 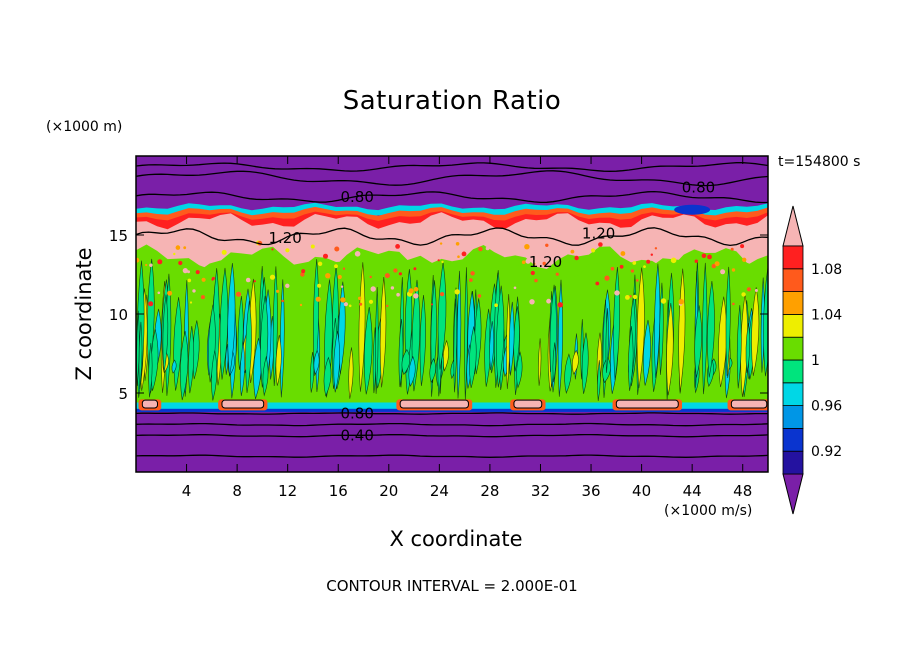 What do you see at coordinates (237, 491) in the screenshot?
I see `x-tick-label: 8` at bounding box center [237, 491].